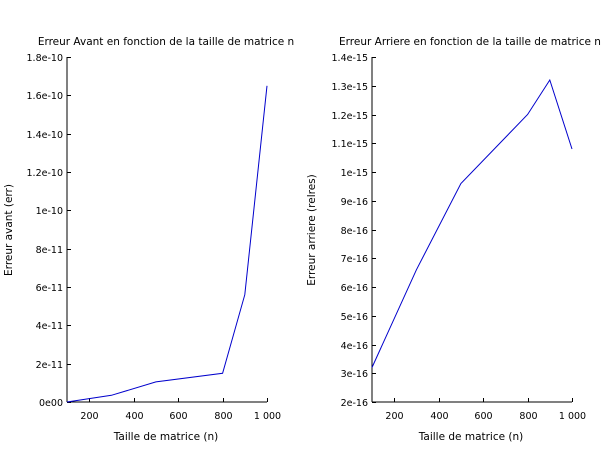 This screenshot has width=610, height=460. I want to click on y-tick-label: 1e-10, so click(49, 211).